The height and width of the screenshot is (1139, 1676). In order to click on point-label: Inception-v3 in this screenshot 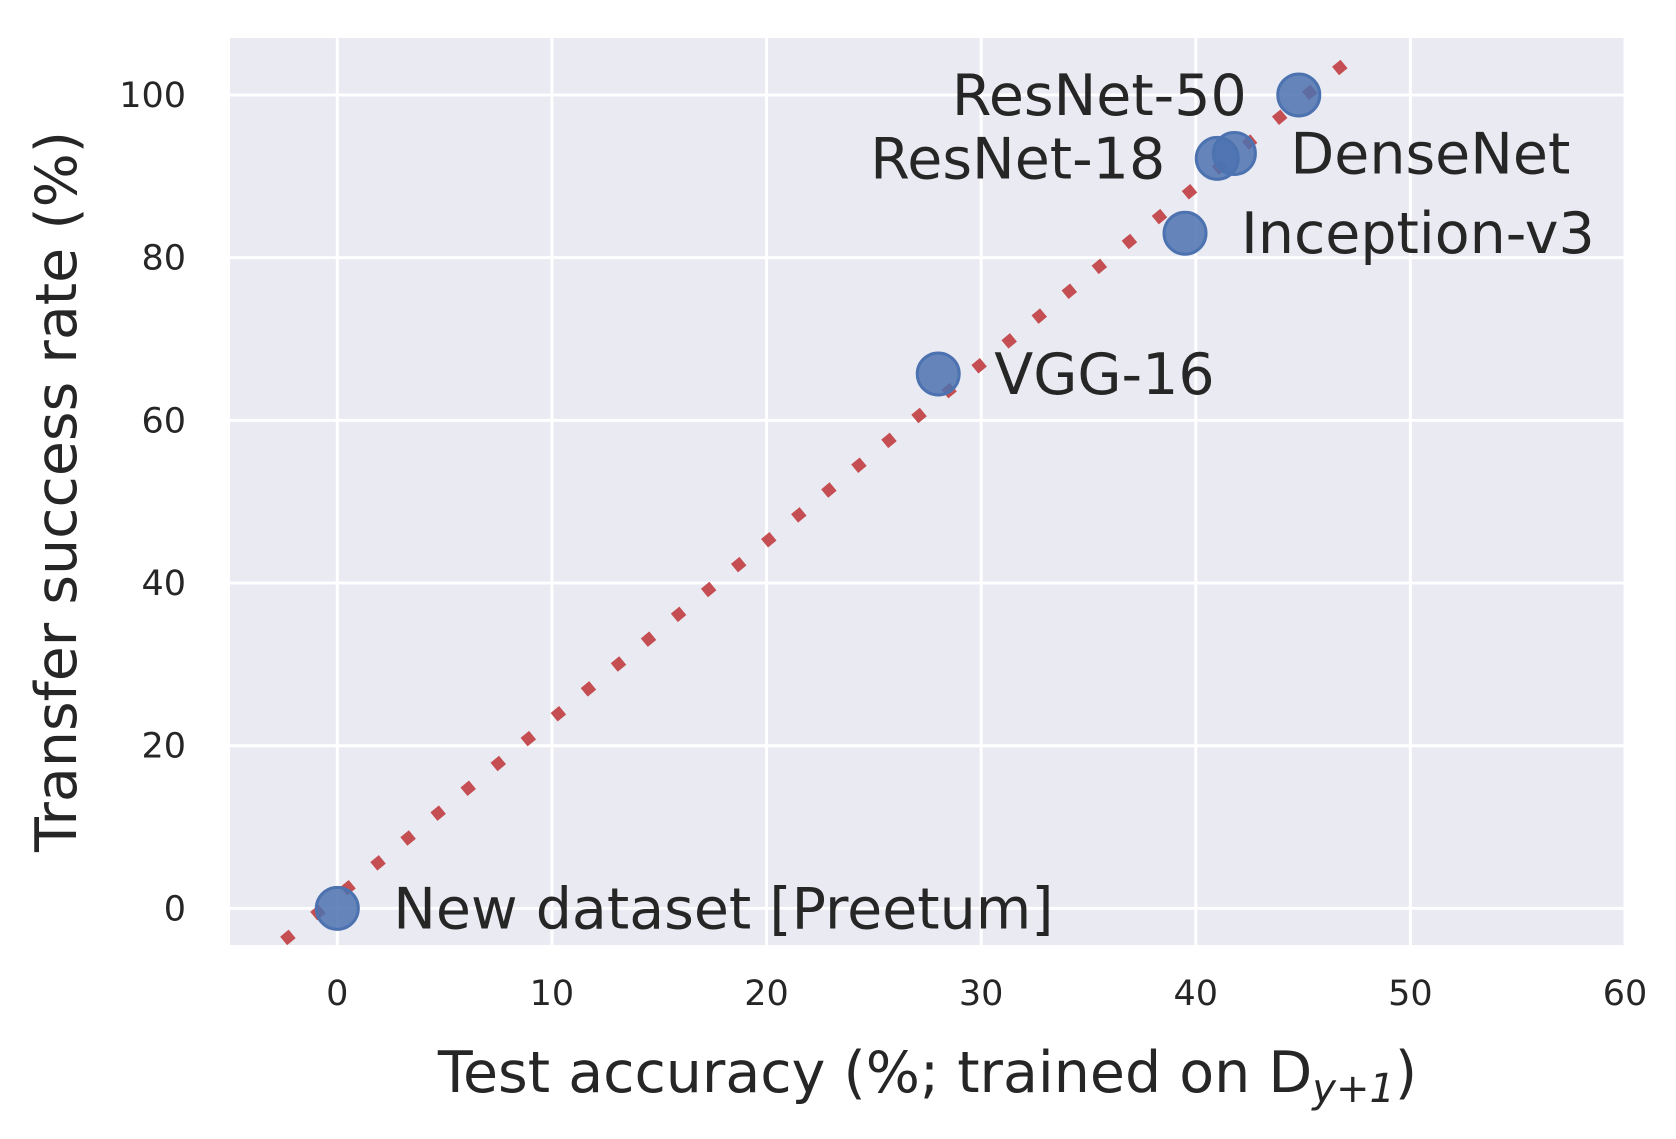, I will do `click(1418, 234)`.